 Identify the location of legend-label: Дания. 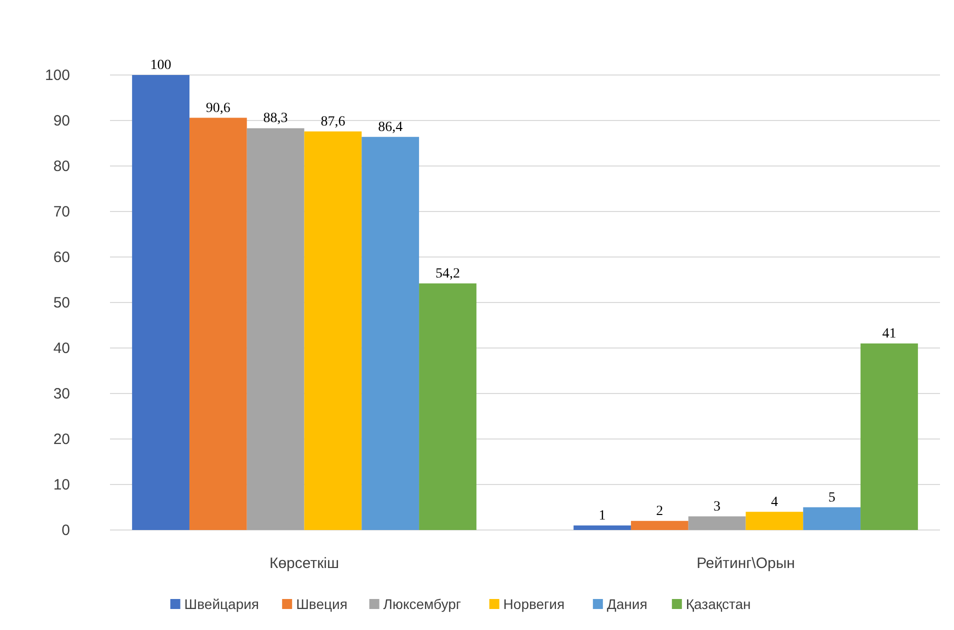
(627, 604).